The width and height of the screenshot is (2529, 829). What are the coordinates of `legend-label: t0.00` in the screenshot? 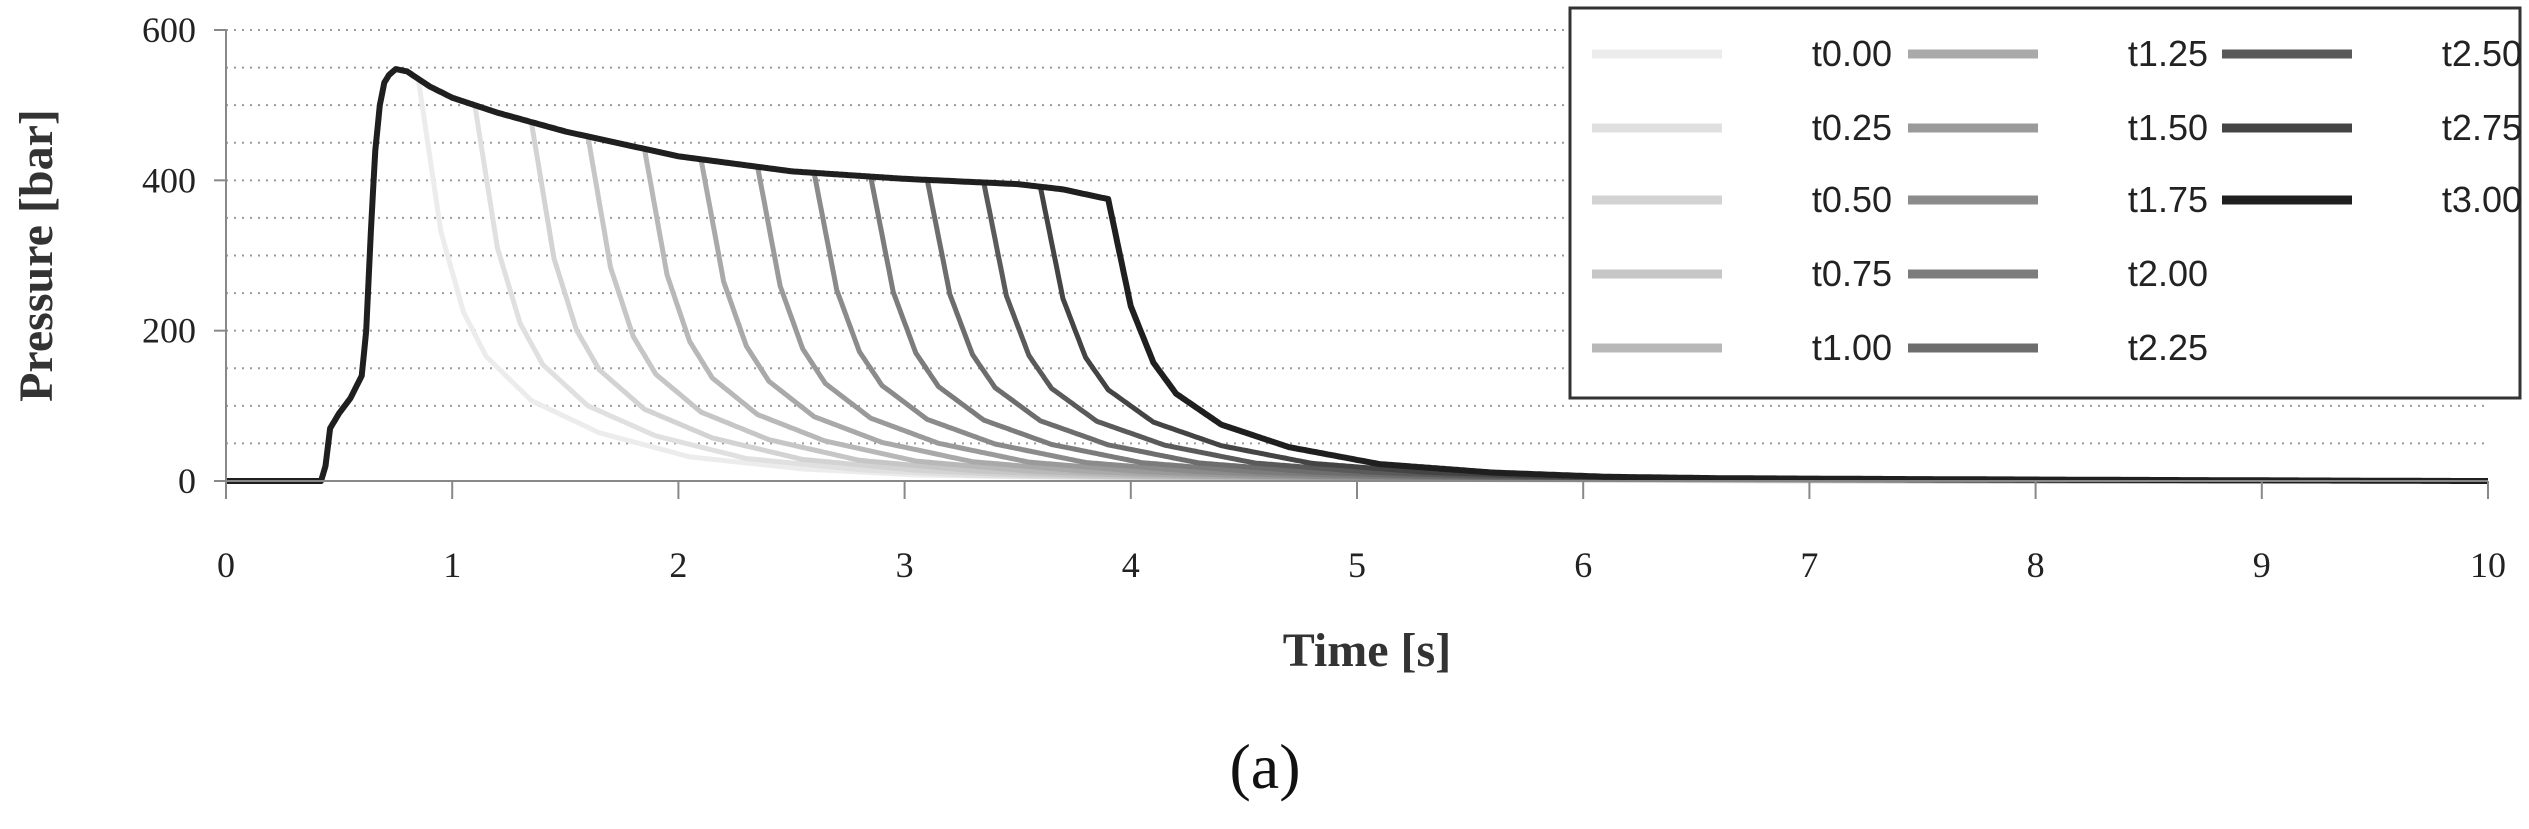 It's located at (1852, 53).